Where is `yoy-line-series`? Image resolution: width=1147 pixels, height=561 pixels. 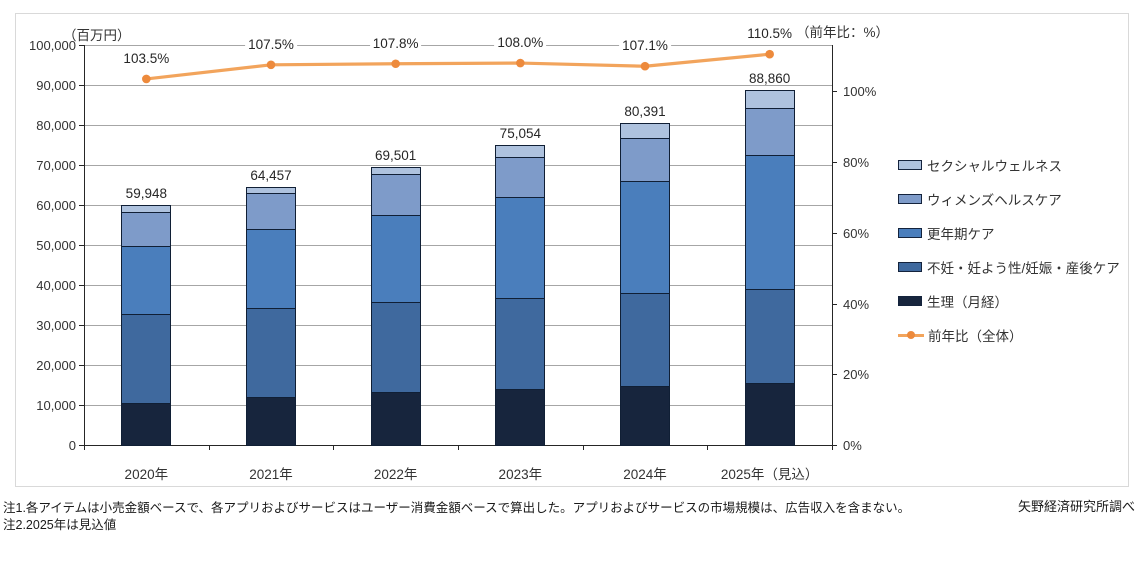
yoy-line-series is located at coordinates (458, 66).